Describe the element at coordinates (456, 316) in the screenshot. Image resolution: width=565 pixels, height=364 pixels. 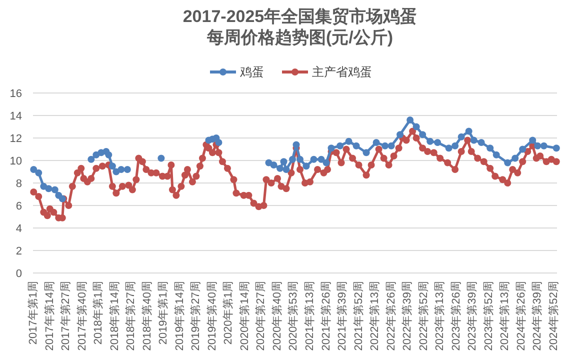
I see `x-tick-label: 2023年第26周` at that location.